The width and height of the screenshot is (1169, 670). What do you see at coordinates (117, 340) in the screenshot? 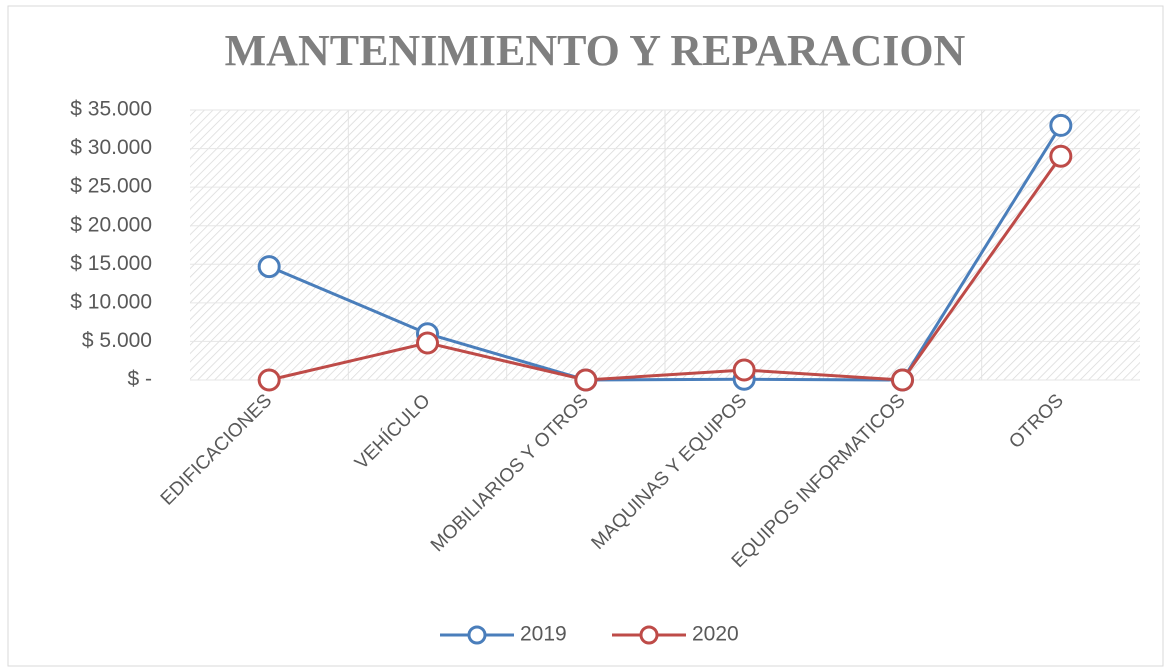
I see `y-tick-label: $ 5.000` at bounding box center [117, 340].